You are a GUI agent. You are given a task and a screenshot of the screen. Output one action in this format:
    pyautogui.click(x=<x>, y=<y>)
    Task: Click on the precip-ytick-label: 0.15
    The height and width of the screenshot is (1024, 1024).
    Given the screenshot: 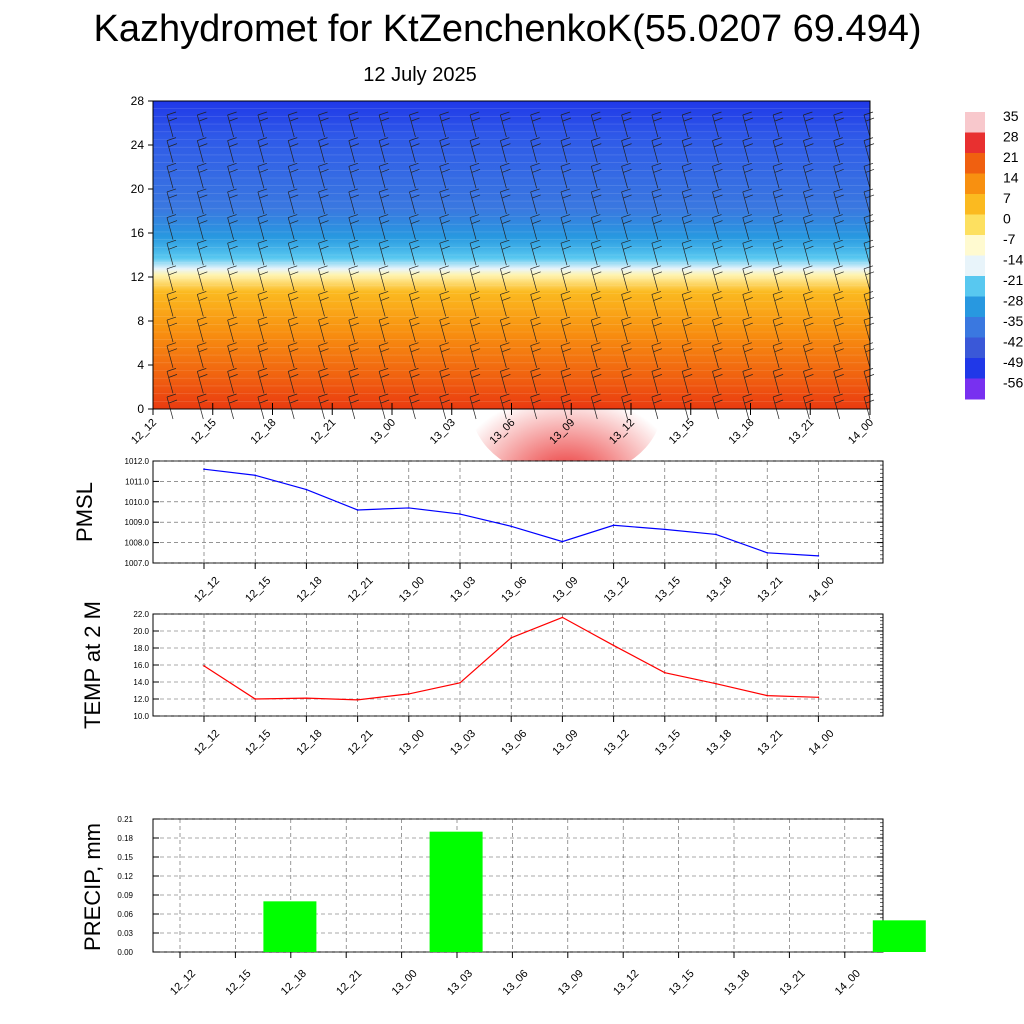 What is the action you would take?
    pyautogui.click(x=125, y=857)
    